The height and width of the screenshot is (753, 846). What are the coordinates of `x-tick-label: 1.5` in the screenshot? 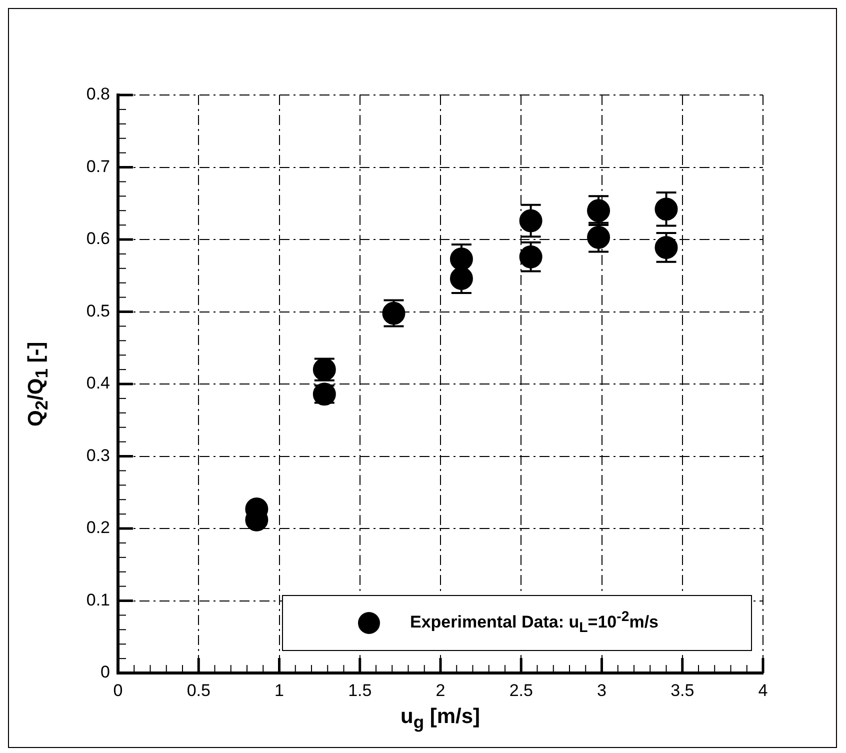 It's located at (360, 690).